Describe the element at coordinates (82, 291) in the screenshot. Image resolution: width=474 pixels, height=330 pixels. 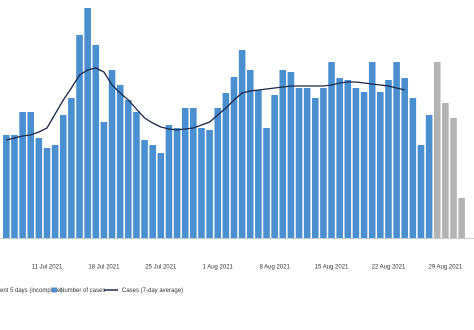
I see `legend-label: Number of cases` at that location.